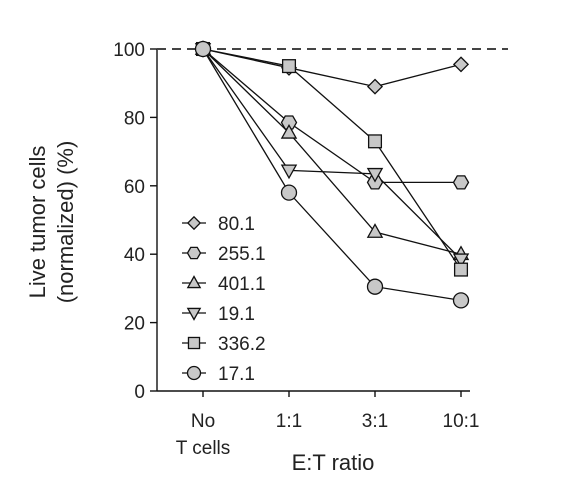  Describe the element at coordinates (65, 222) in the screenshot. I see `y-axis-title-line: (normalized) (%)` at that location.